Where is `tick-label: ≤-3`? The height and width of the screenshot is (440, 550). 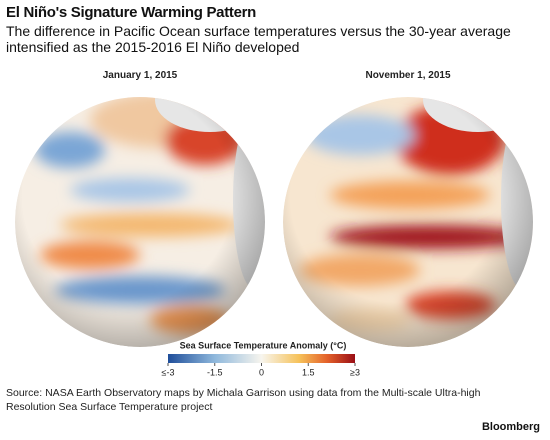
tick-label: ≤-3 is located at coordinates (168, 372).